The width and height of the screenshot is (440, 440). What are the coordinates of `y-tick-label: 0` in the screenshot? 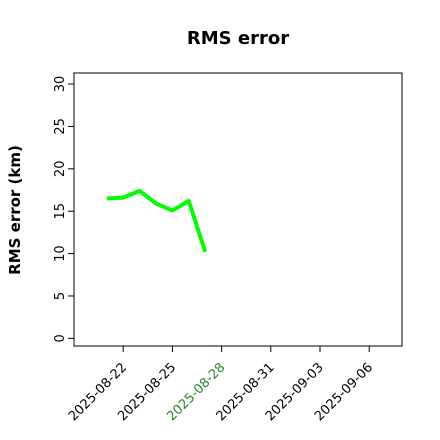 It's located at (60, 338).